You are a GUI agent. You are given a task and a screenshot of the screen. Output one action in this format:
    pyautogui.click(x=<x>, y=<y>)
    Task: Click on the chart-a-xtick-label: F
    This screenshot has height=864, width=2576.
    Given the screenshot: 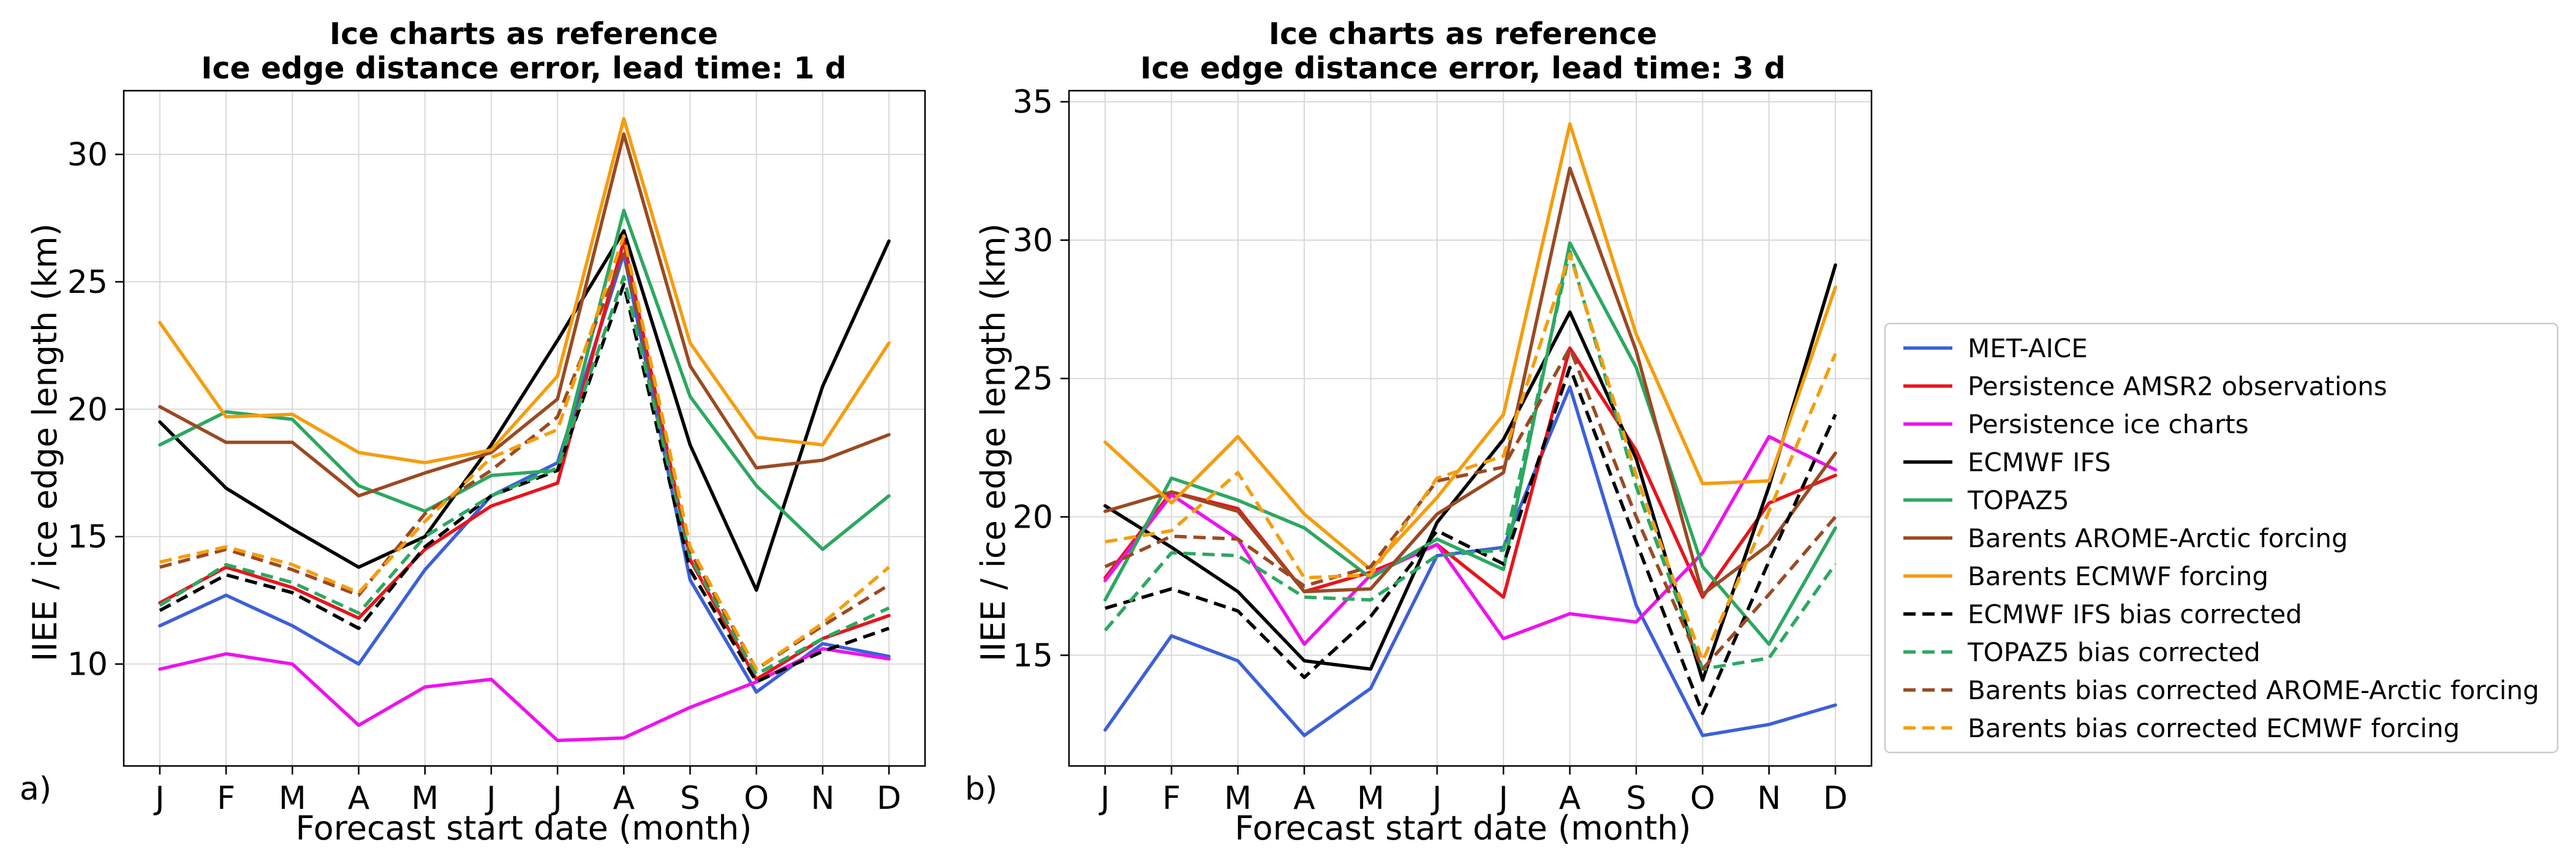 What is the action you would take?
    pyautogui.click(x=226, y=798)
    